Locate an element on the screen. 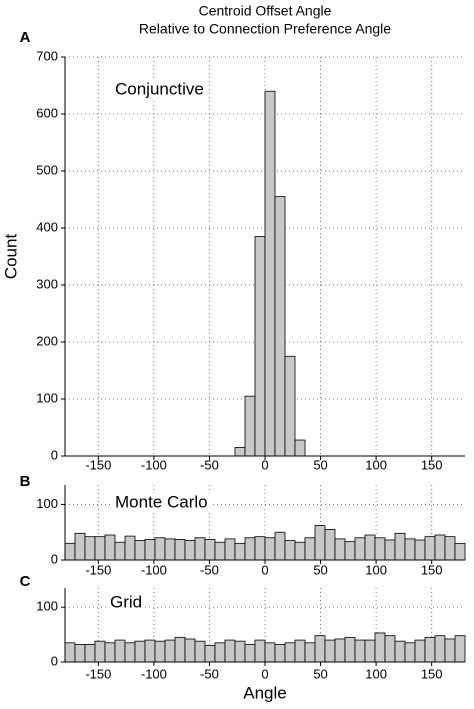 This screenshot has height=709, width=474. y-tick-label: 600 is located at coordinates (47, 112).